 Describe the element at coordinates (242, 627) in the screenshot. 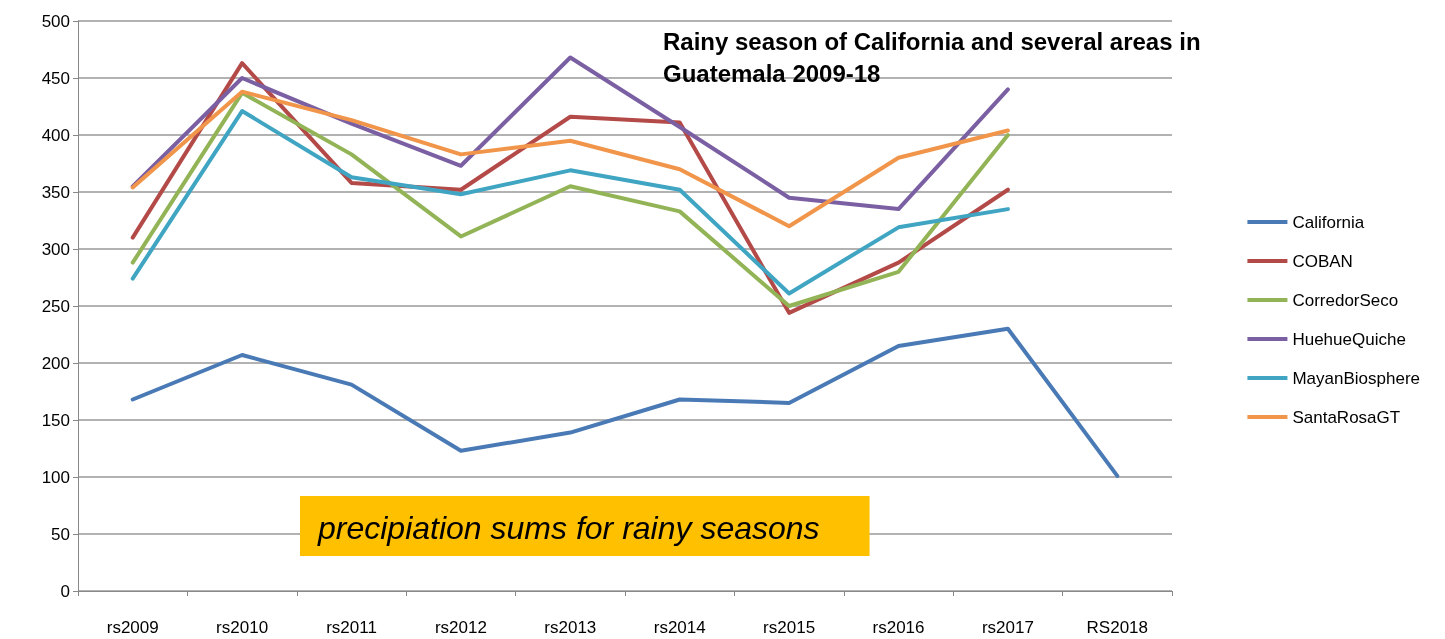

I see `x-tick-label: rs2010` at that location.